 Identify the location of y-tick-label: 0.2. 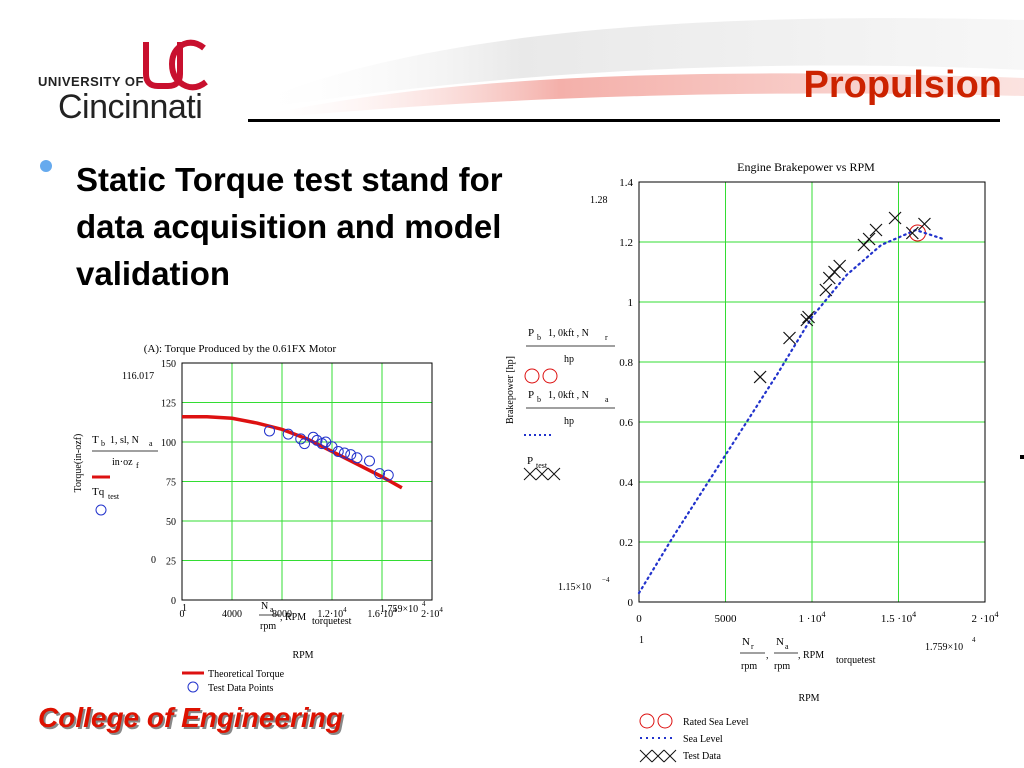
(626, 543).